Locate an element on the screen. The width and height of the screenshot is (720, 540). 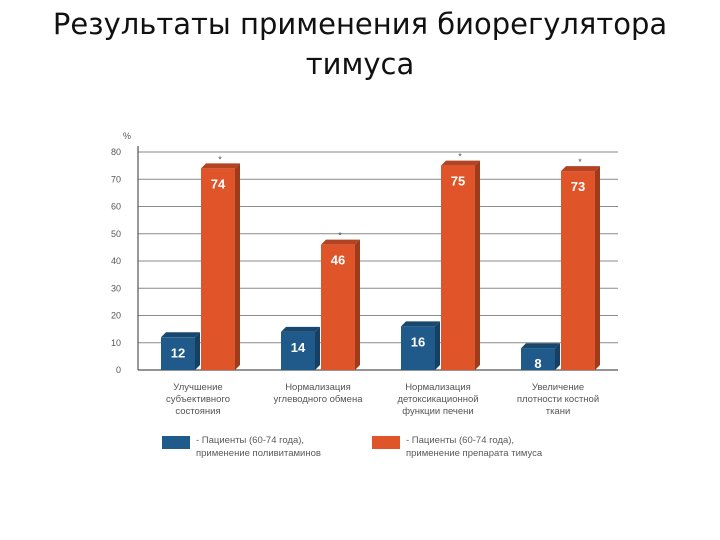
x-category-label: функции печени is located at coordinates (437, 411).